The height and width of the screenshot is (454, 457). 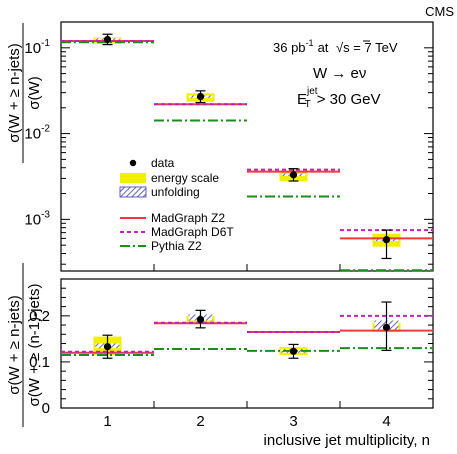 I want to click on bottom-y-tick-label: 0.2, so click(x=39, y=316).